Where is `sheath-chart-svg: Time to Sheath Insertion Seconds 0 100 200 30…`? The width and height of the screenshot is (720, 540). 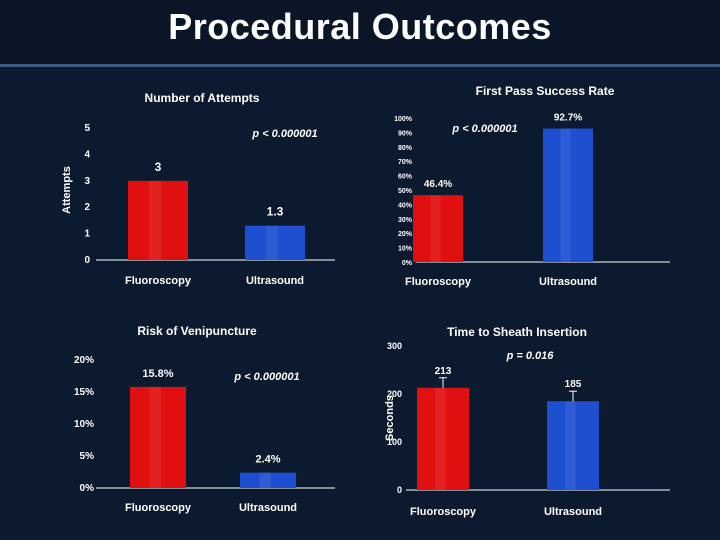
sheath-chart-svg: Time to Sheath Insertion Seconds 0 100 200 30… is located at coordinates (527, 421).